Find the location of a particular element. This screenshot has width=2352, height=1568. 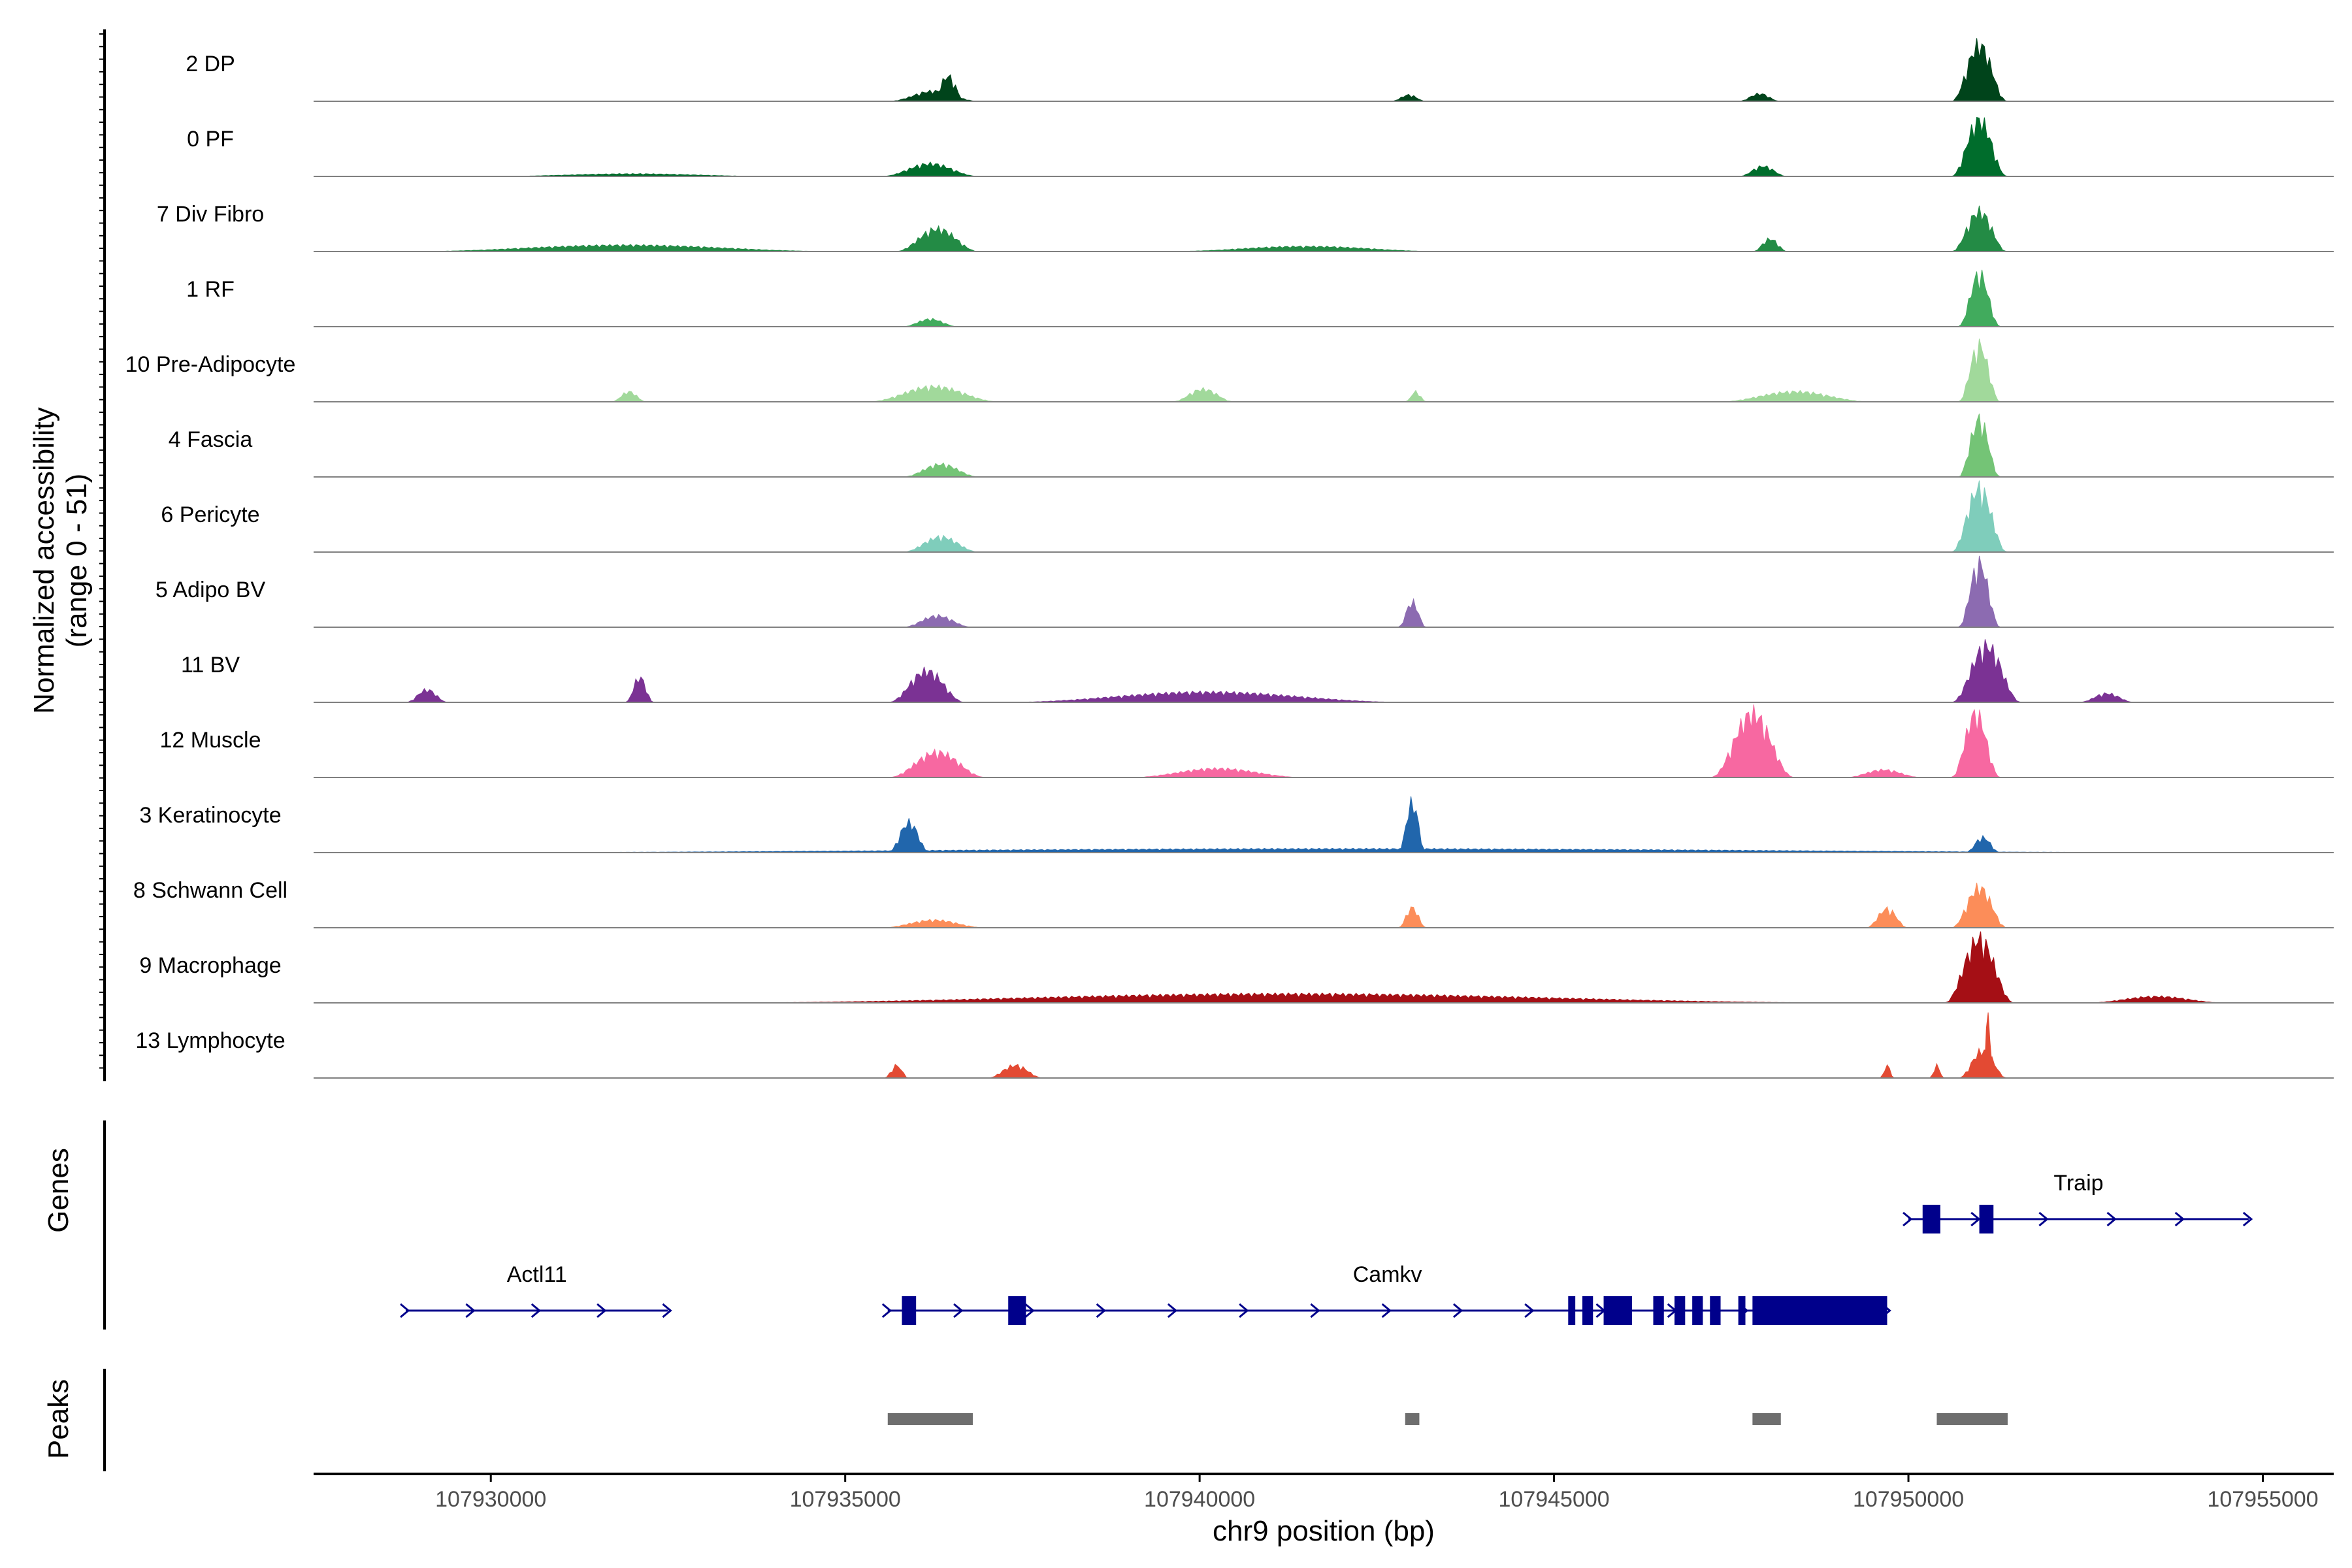

track-label: 5 Adipo BV is located at coordinates (210, 590).